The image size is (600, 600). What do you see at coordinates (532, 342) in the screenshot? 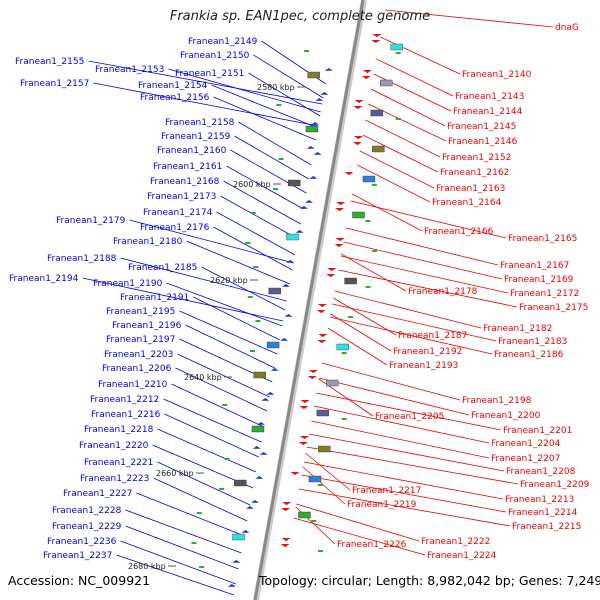
I see `gene-label-right: Franean1_2183` at bounding box center [532, 342].